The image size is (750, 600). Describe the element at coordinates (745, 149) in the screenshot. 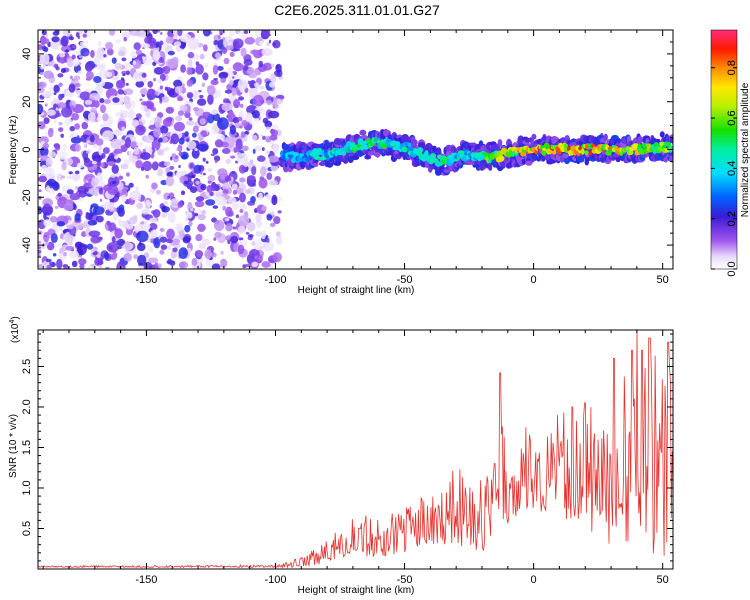

I see `colorbar-label: Normalized spectral amplitude` at that location.